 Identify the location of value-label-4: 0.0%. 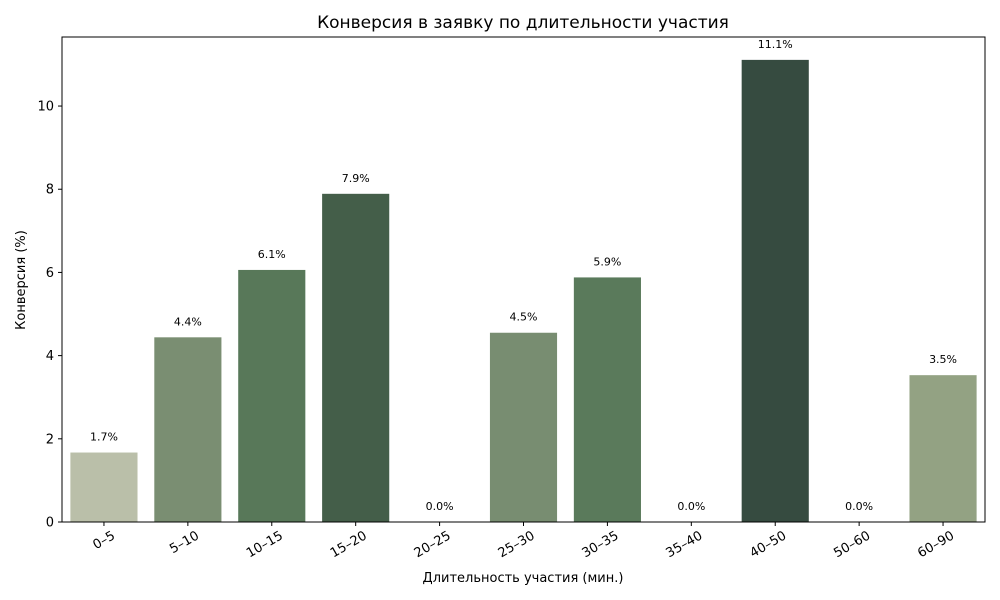
(440, 506).